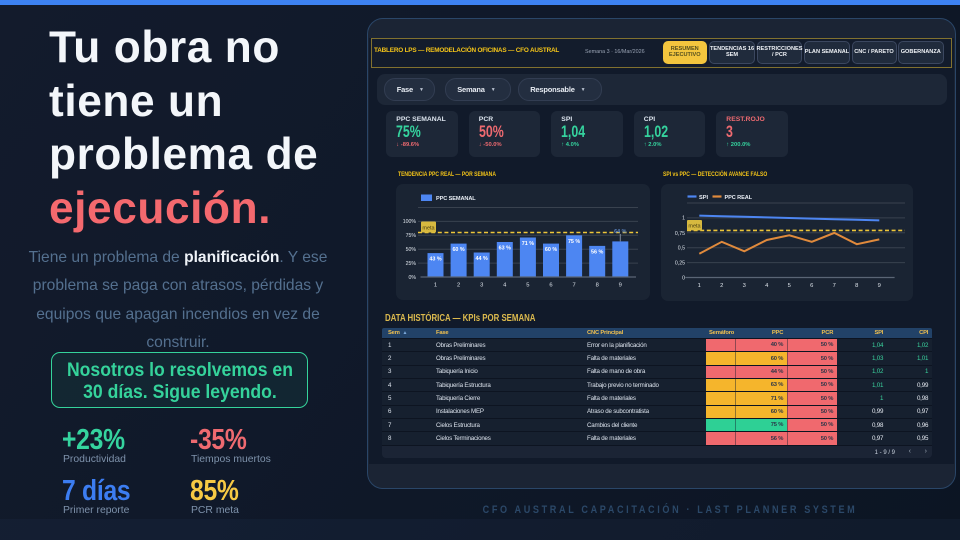  I want to click on svg-text: 63 %, so click(505, 249).